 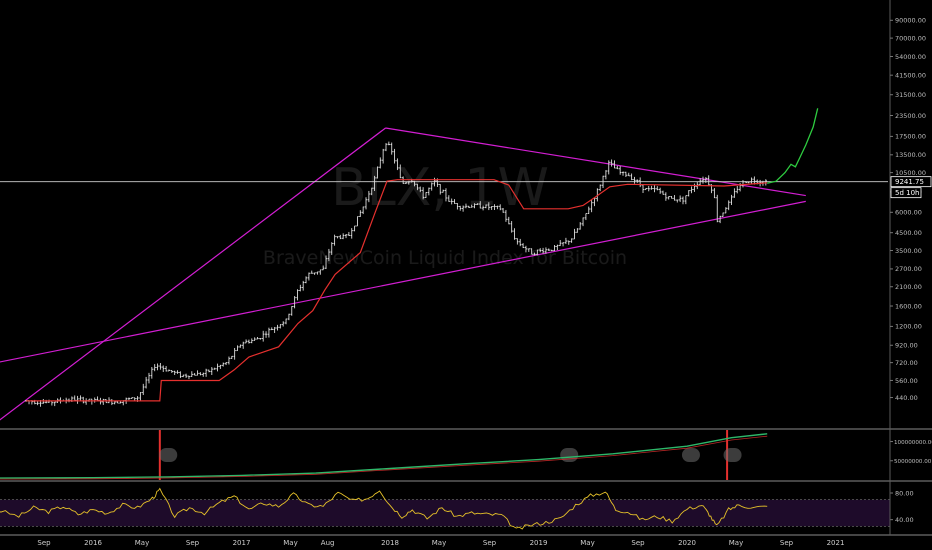 I want to click on obv-line, so click(x=384, y=456).